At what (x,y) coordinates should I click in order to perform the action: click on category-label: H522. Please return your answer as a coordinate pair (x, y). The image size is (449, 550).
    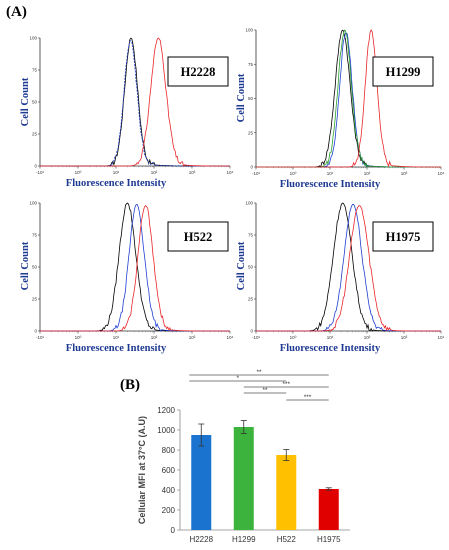
    Looking at the image, I should click on (287, 539).